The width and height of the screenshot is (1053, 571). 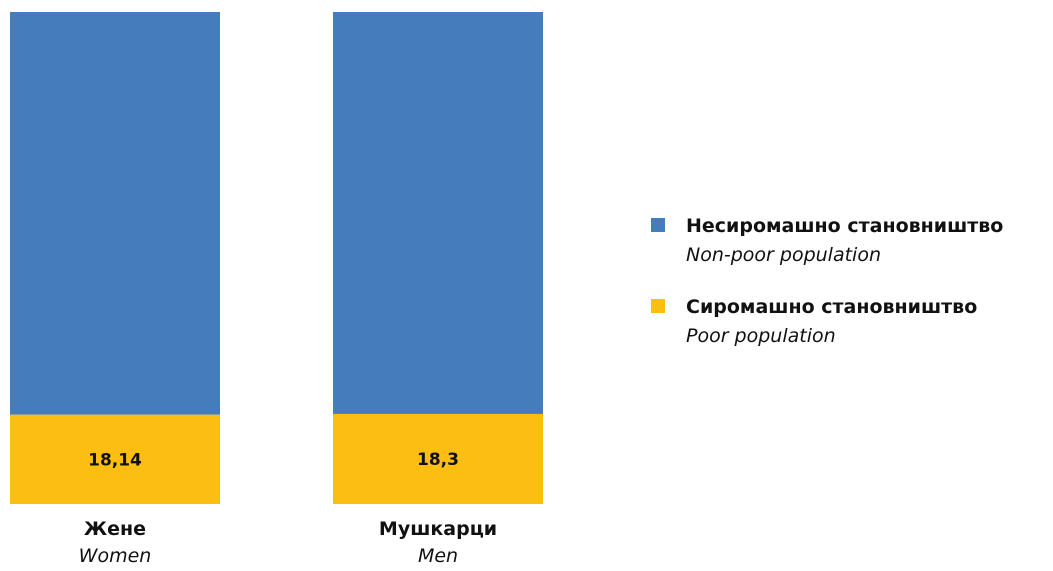 I want to click on legend-label-nonpoor: Несиромашно становништво, so click(x=844, y=226).